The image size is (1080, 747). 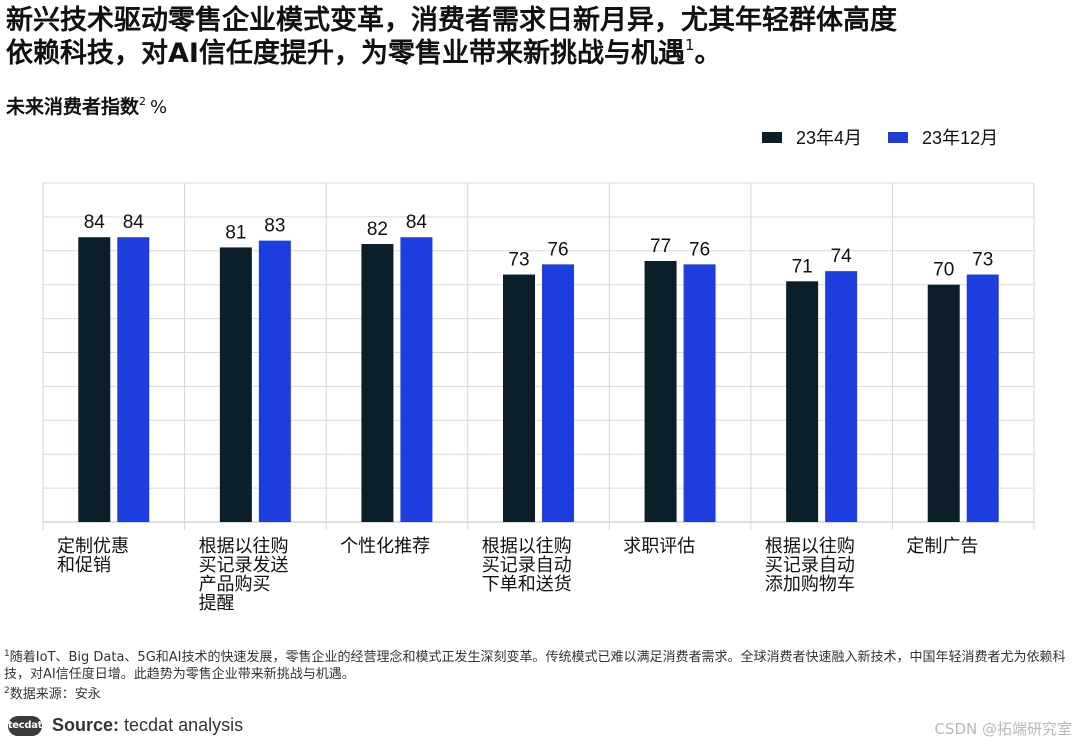 I want to click on tecdat-logo: tecdat, so click(x=25, y=725).